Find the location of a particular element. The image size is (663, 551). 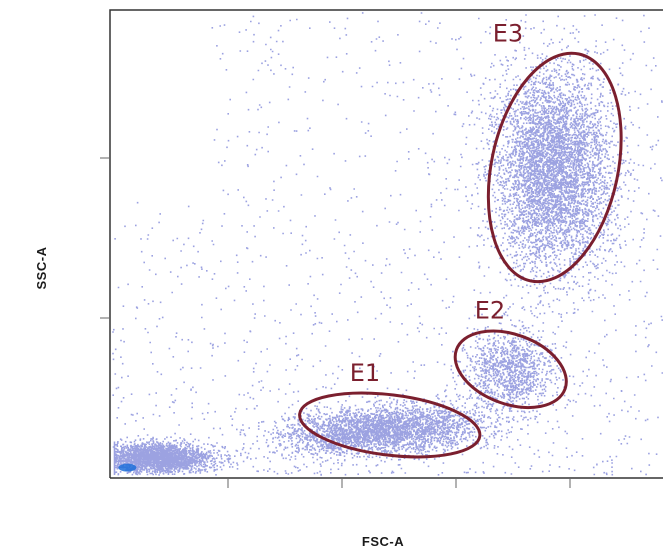

gate-e1 is located at coordinates (390, 425).